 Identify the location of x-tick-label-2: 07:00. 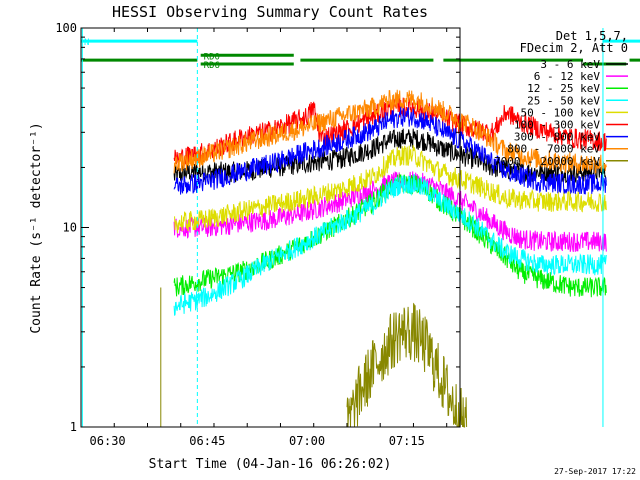
(307, 441).